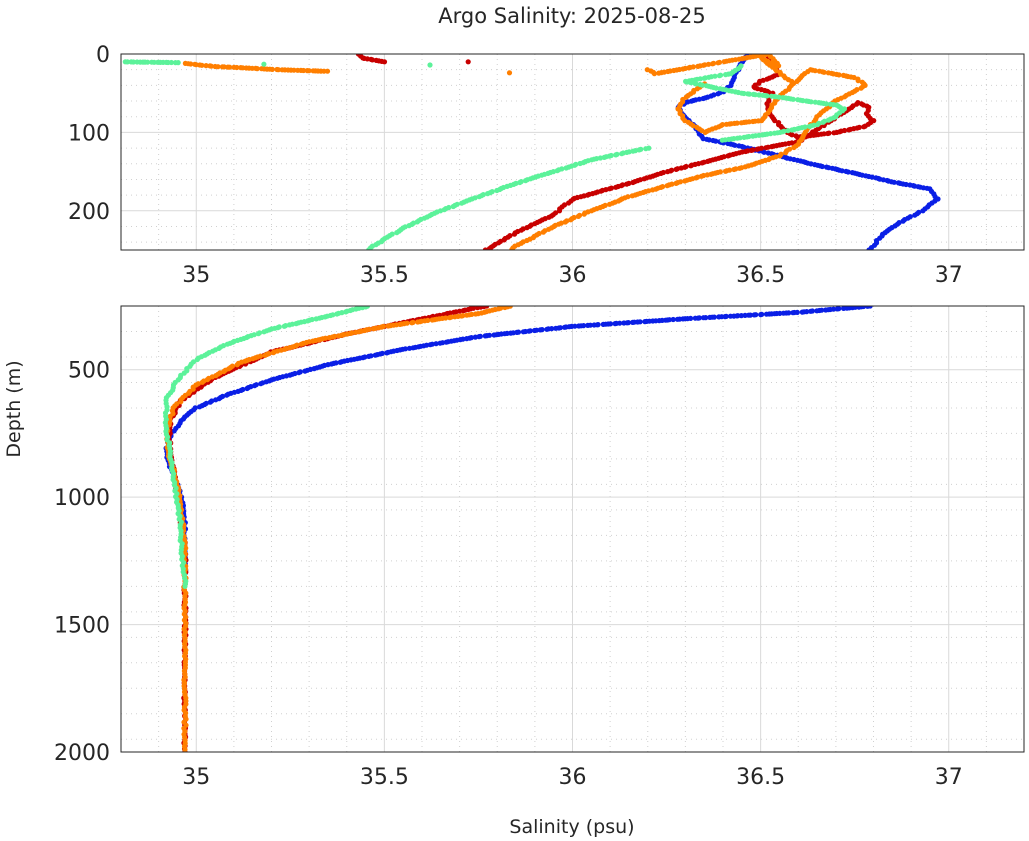 Image resolution: width=1029 pixels, height=841 pixels. Describe the element at coordinates (82, 753) in the screenshot. I see `y-tick-label: 2000` at that location.